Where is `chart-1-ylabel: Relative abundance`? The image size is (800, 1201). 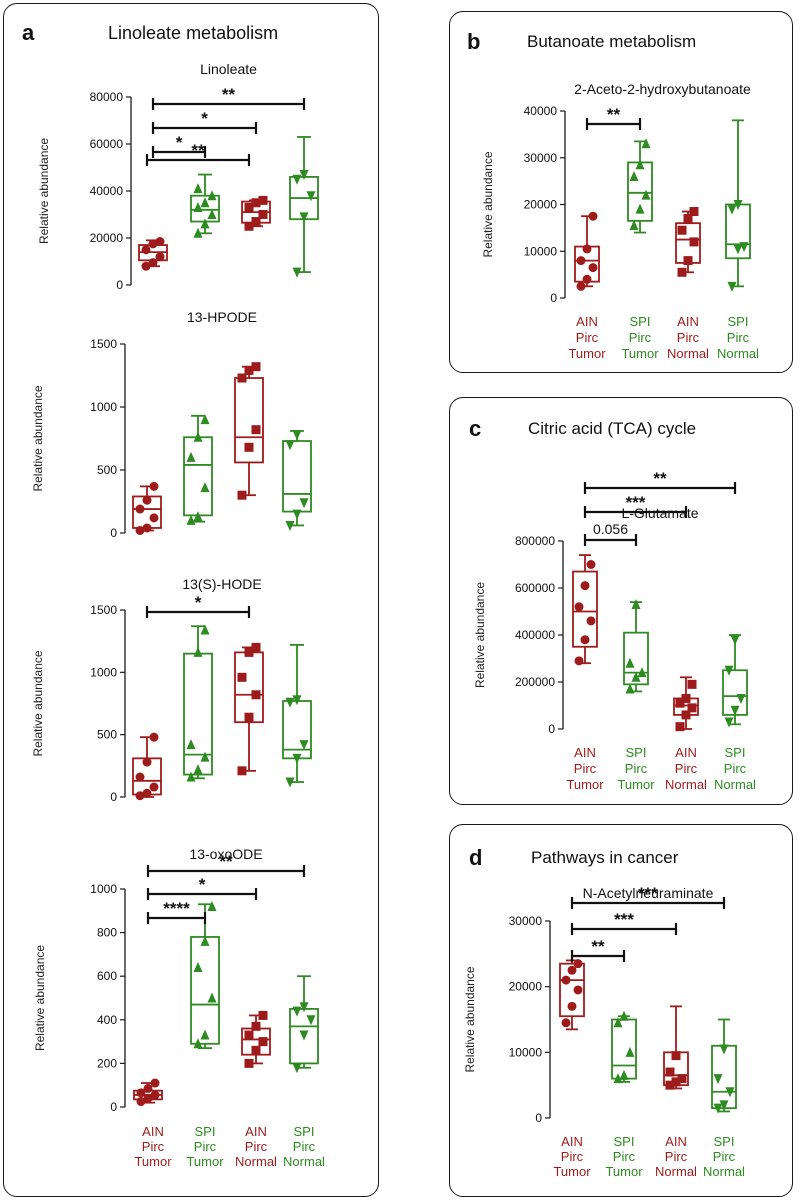 chart-1-ylabel: Relative abundance is located at coordinates (38, 438).